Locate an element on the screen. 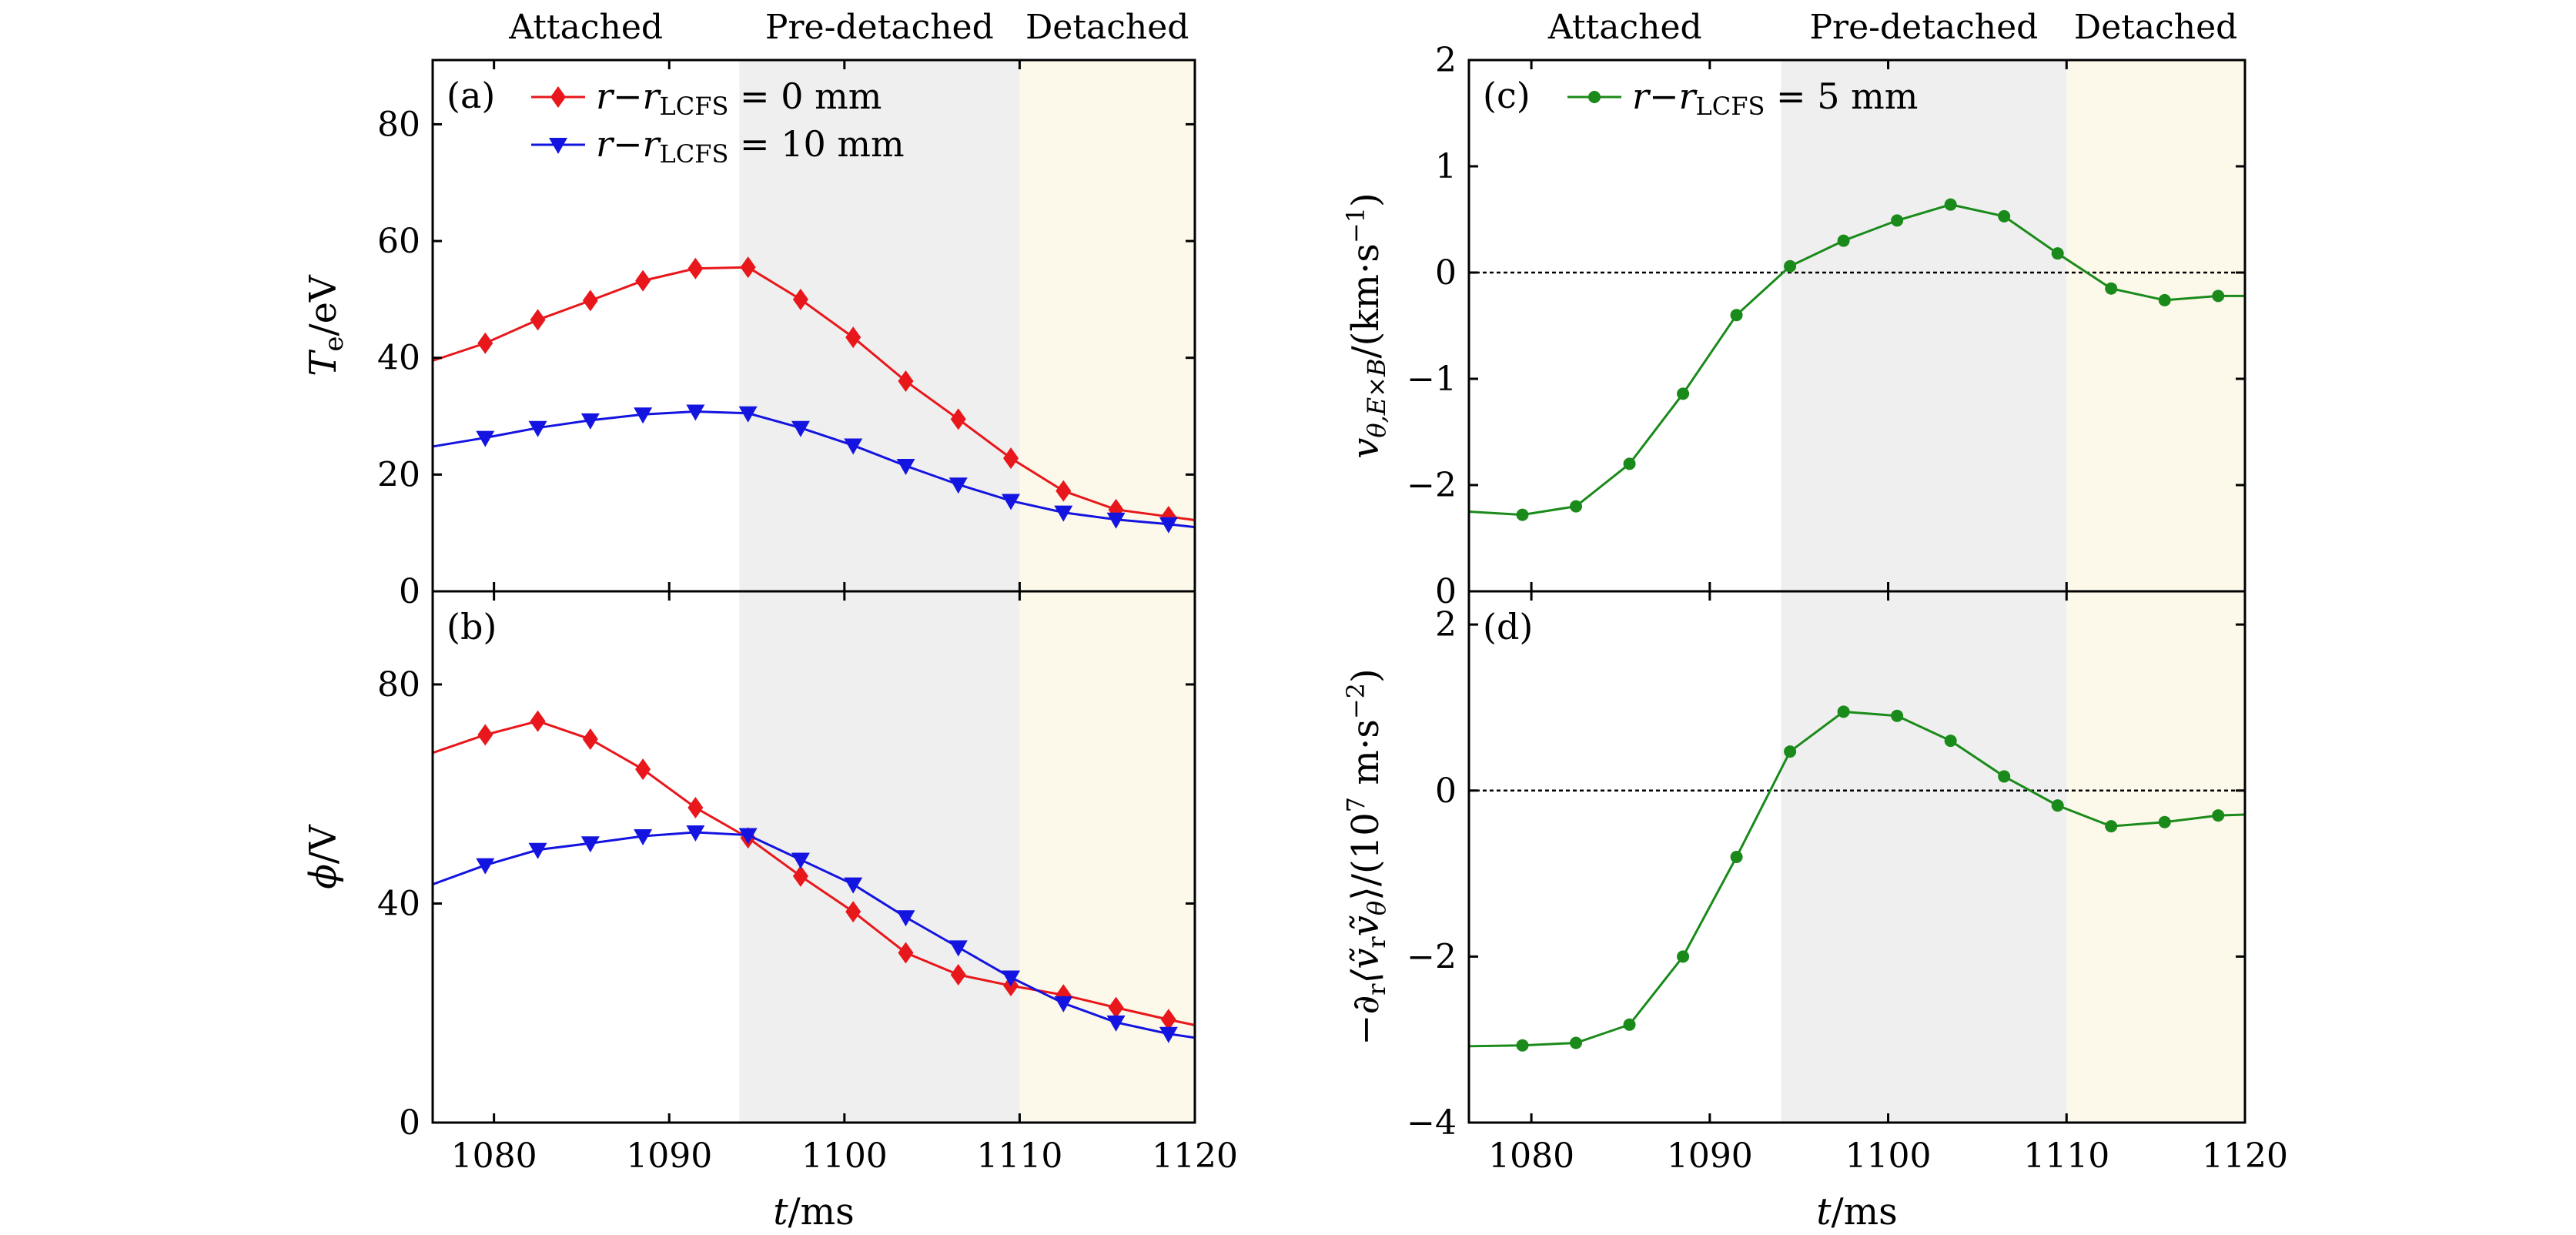 Image resolution: width=2576 pixels, height=1235 pixels. y-axis-label: vθ,E×B/(km·s−1) is located at coordinates (1366, 325).